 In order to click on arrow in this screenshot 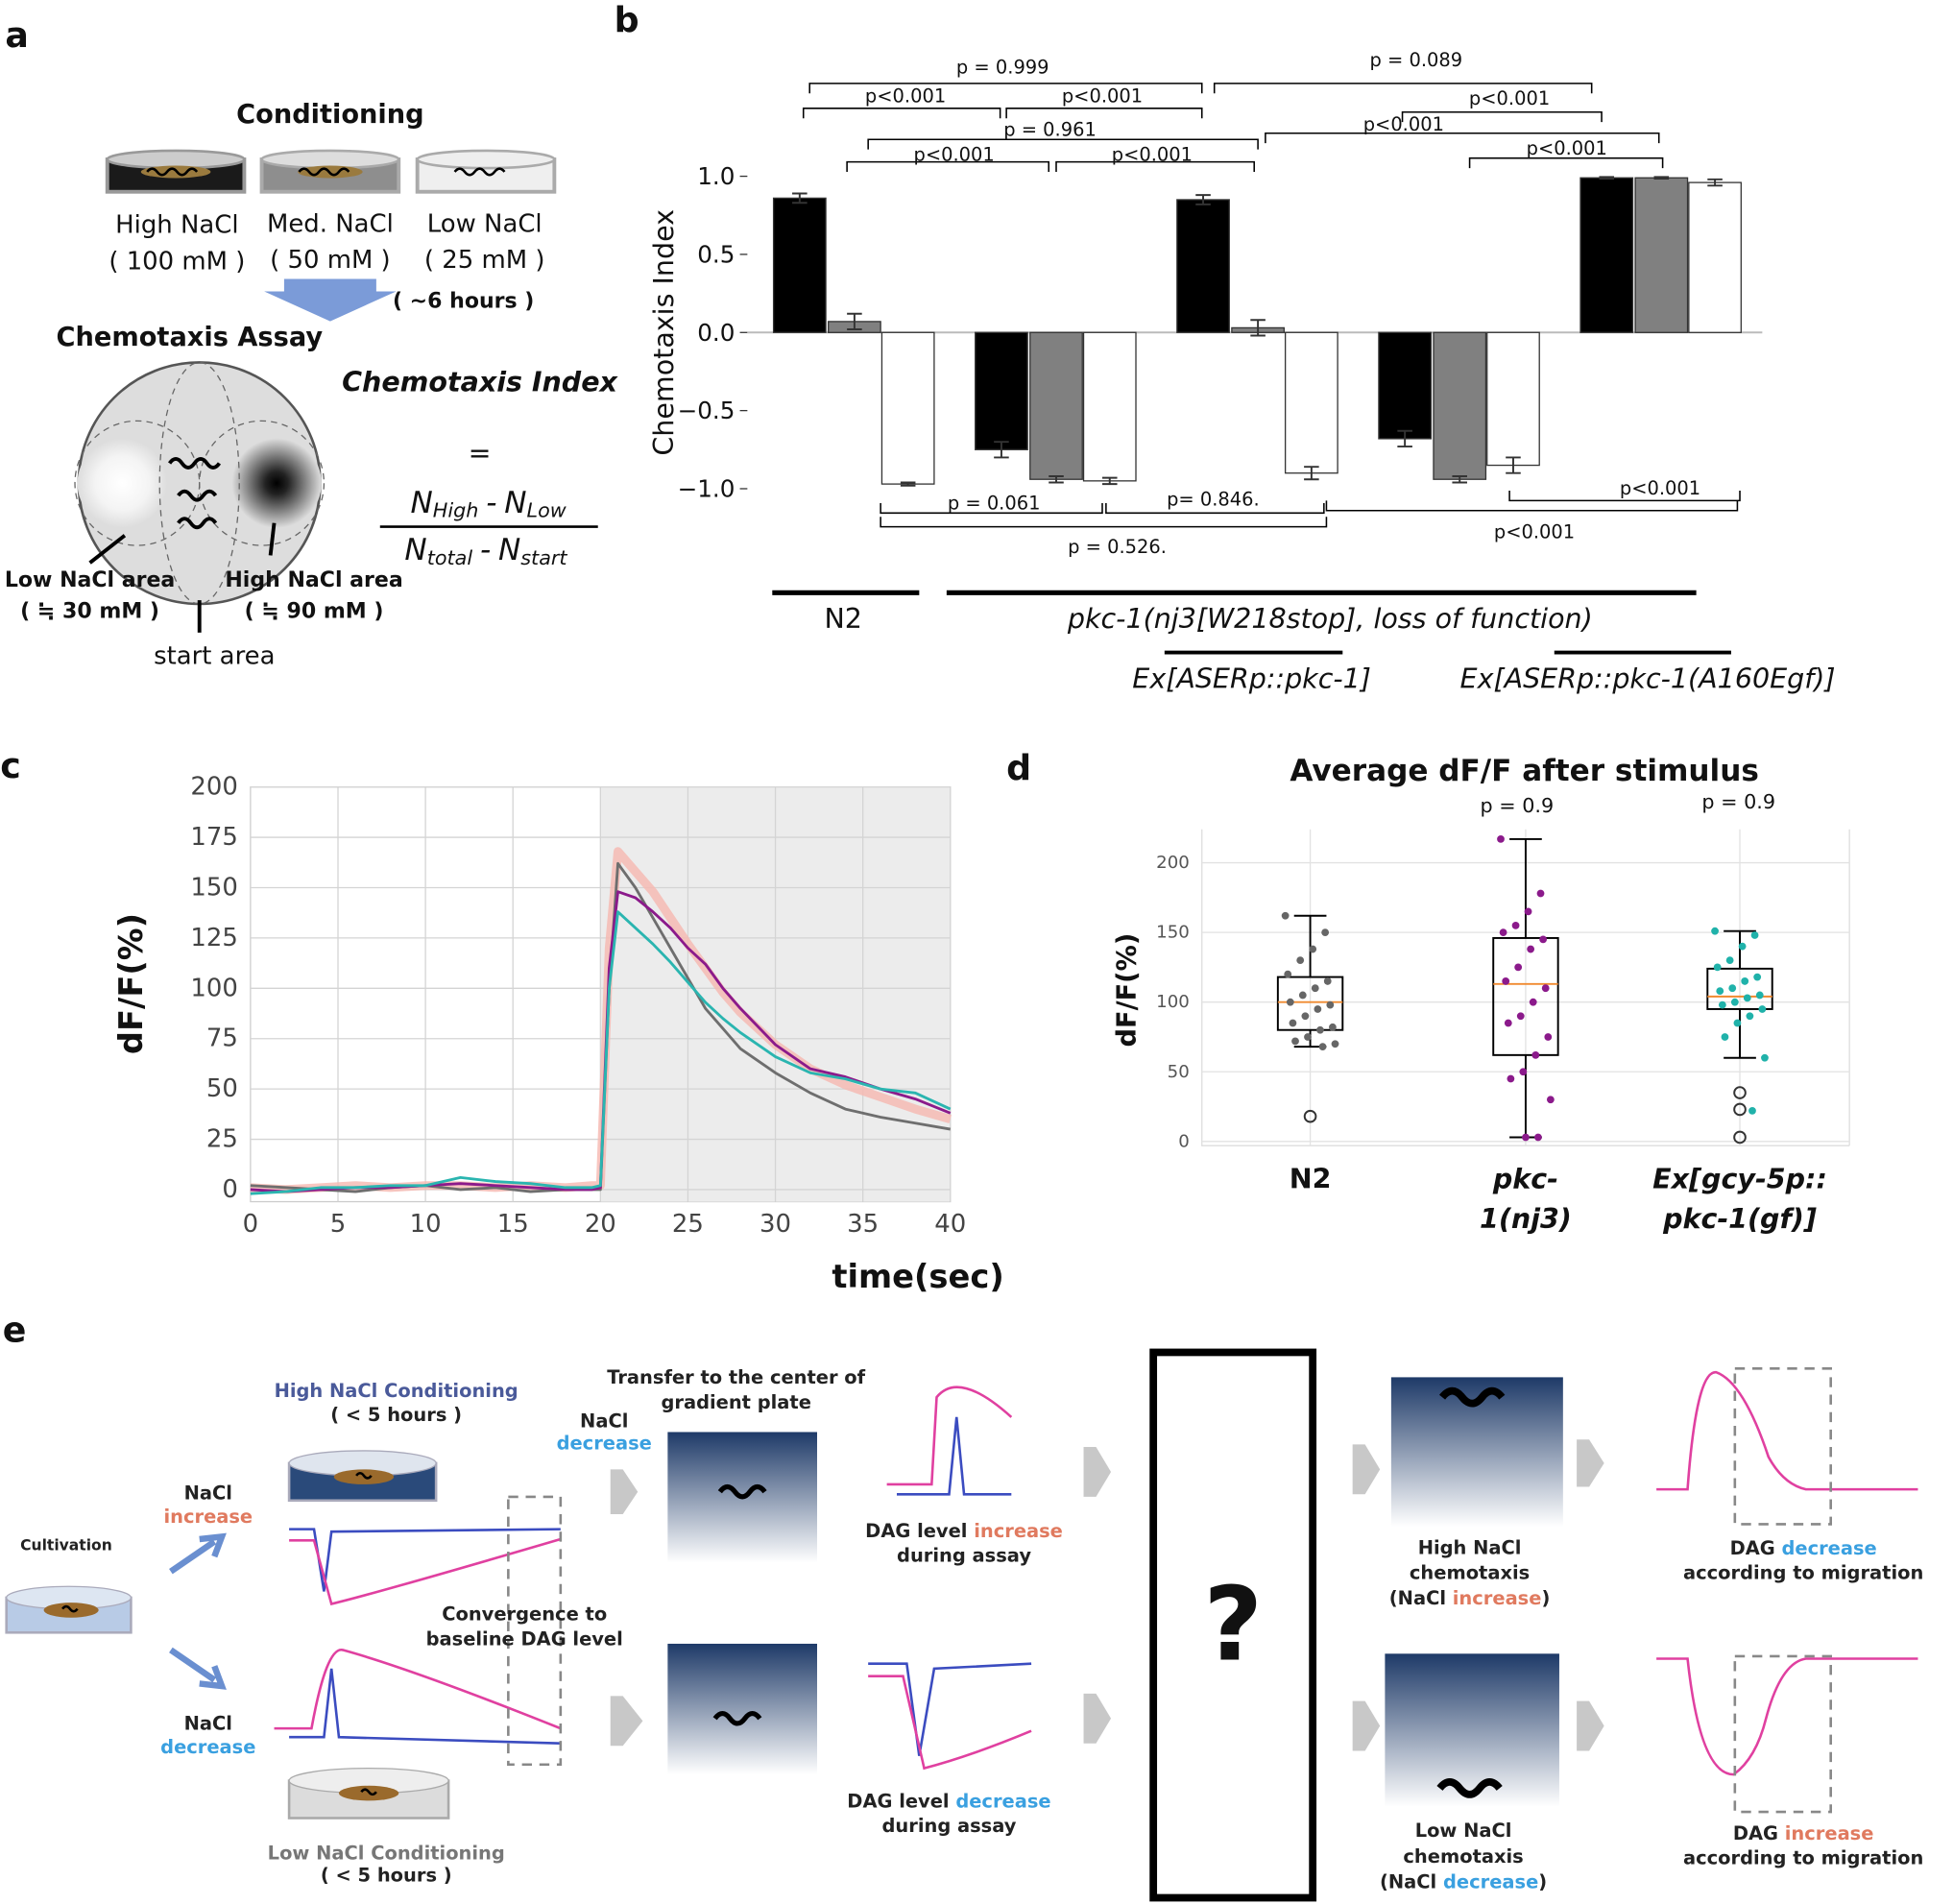, I will do `click(330, 300)`.